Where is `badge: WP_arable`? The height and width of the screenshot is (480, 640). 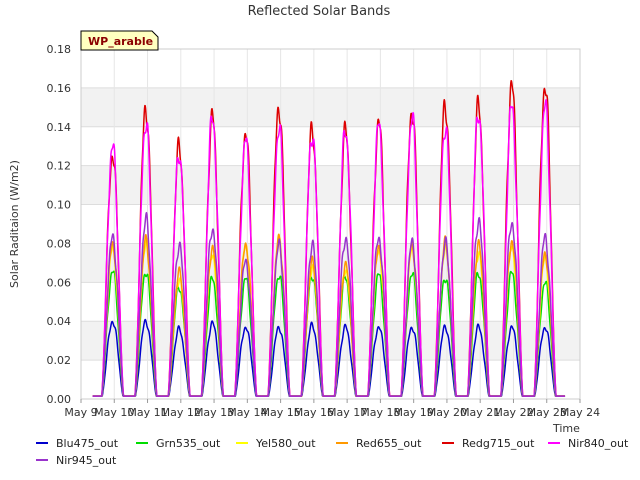 badge: WP_arable is located at coordinates (119, 40).